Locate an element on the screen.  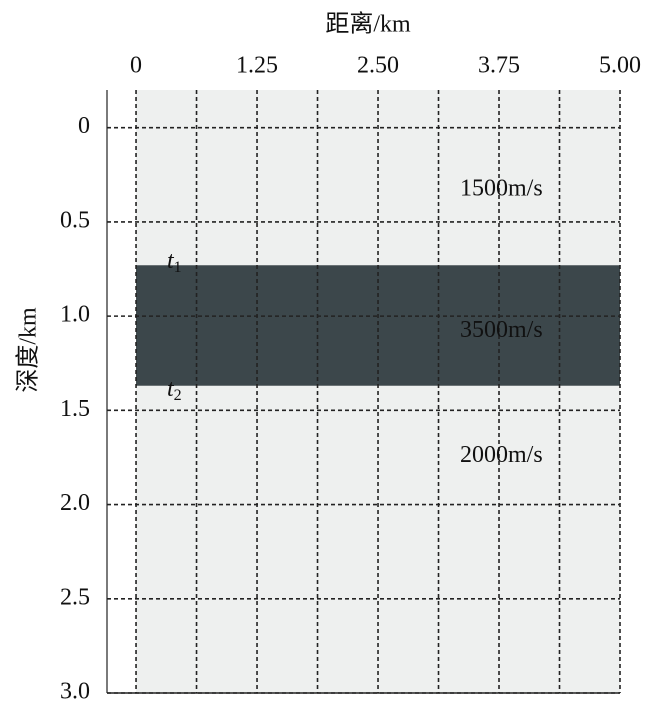
y-tick-label: 0.5 is located at coordinates (75, 220).